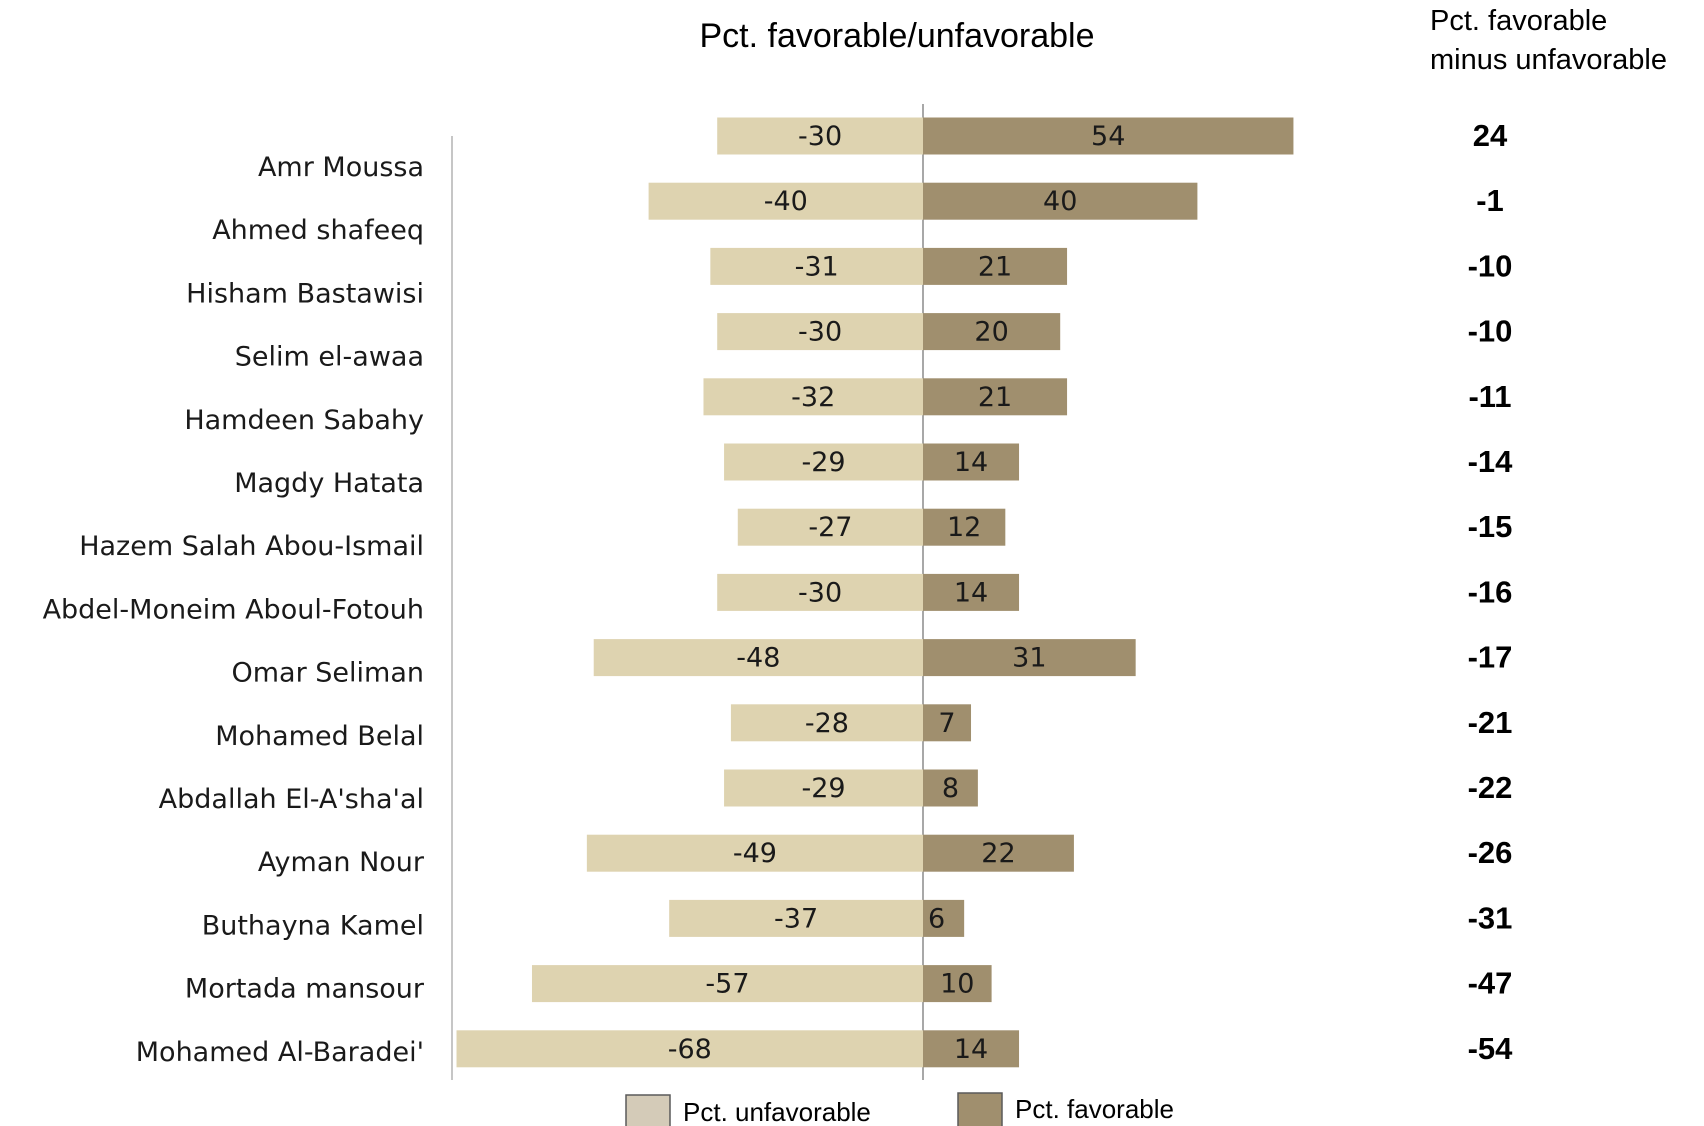  I want to click on data-label-favorable: 8, so click(950, 788).